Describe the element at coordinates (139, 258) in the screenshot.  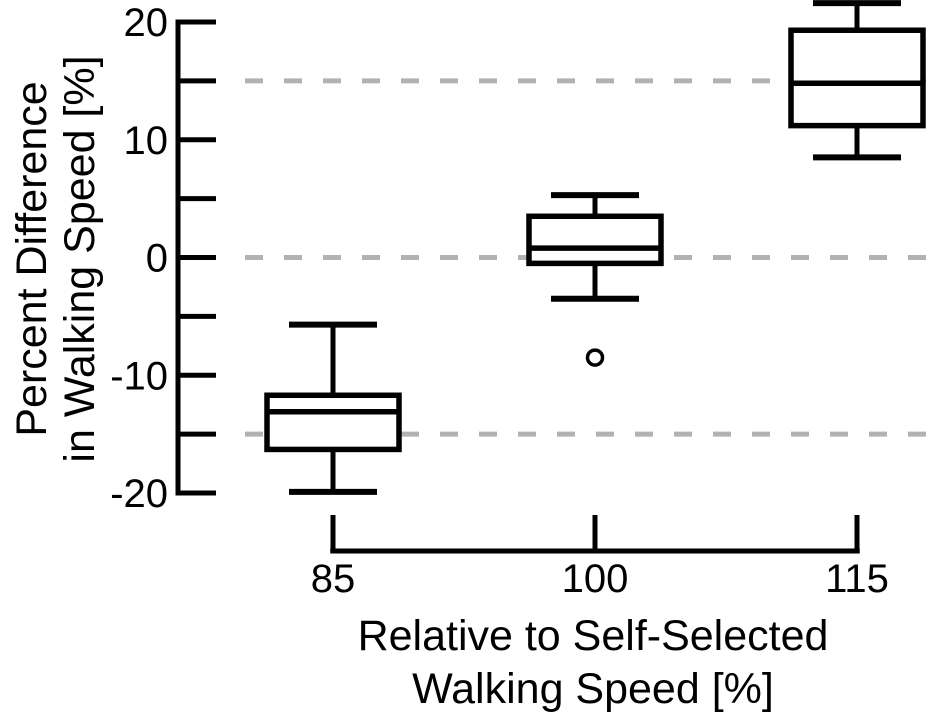
I see `y-tick-labels: -20 -10 0 10 20` at that location.